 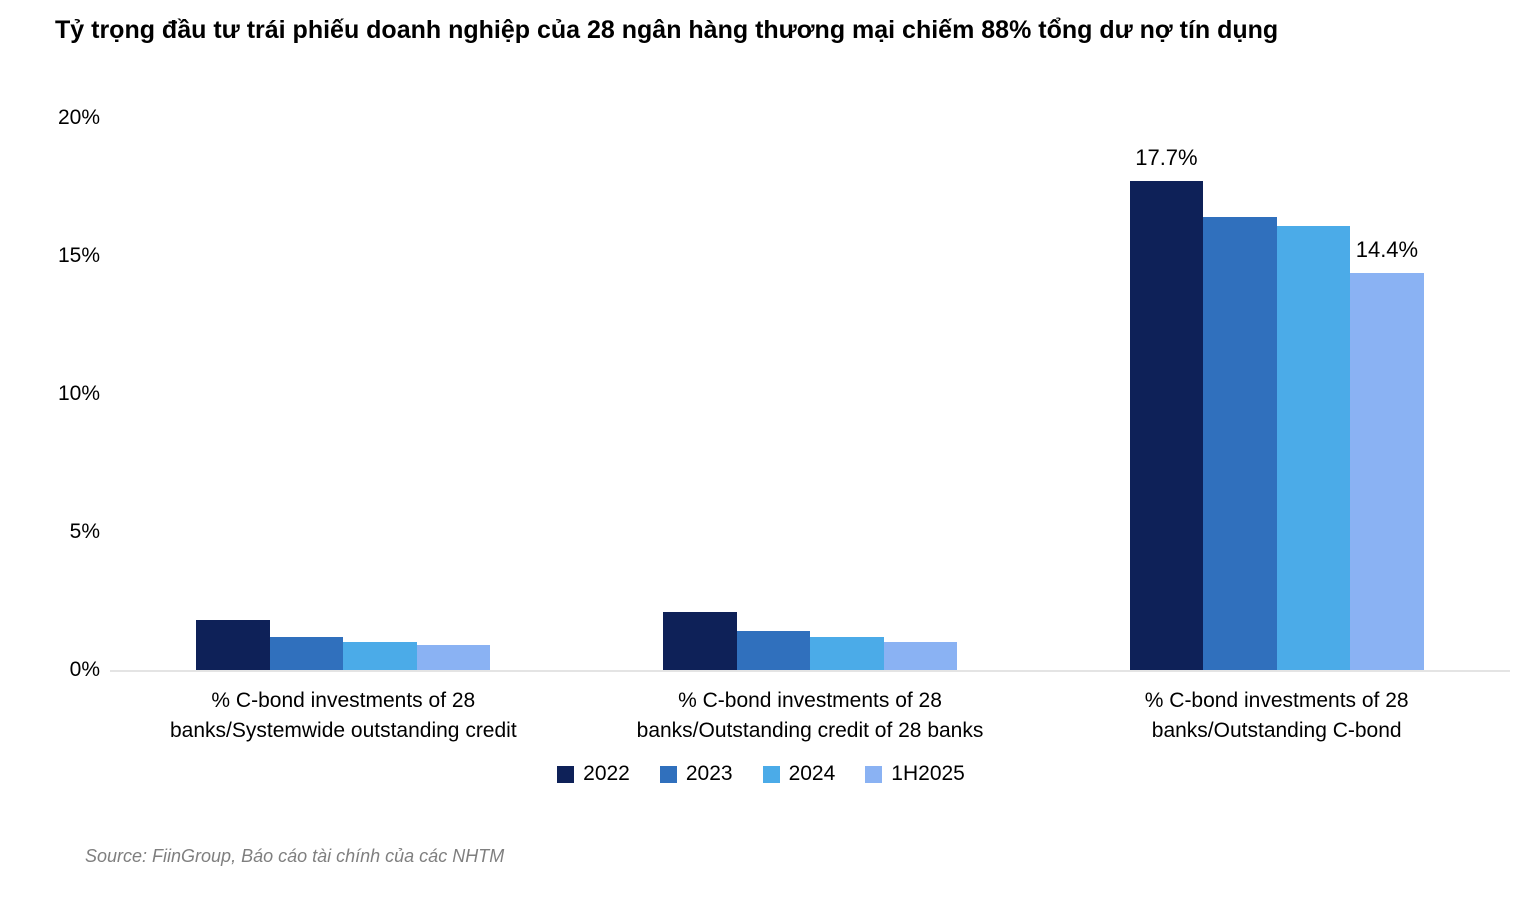 I want to click on bar-2023-group2, so click(x=773, y=650).